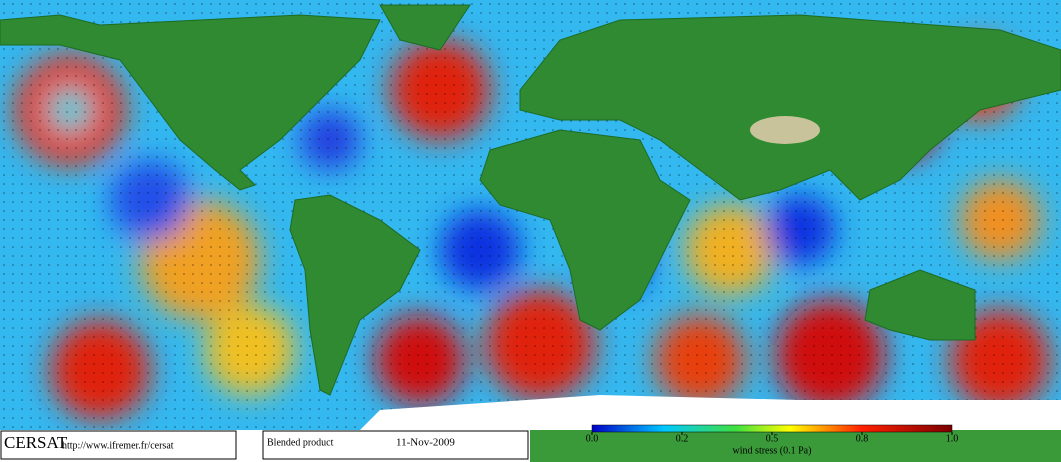 The height and width of the screenshot is (462, 1061). Describe the element at coordinates (682, 438) in the screenshot. I see `colorbar-tick-label: 0.2` at that location.